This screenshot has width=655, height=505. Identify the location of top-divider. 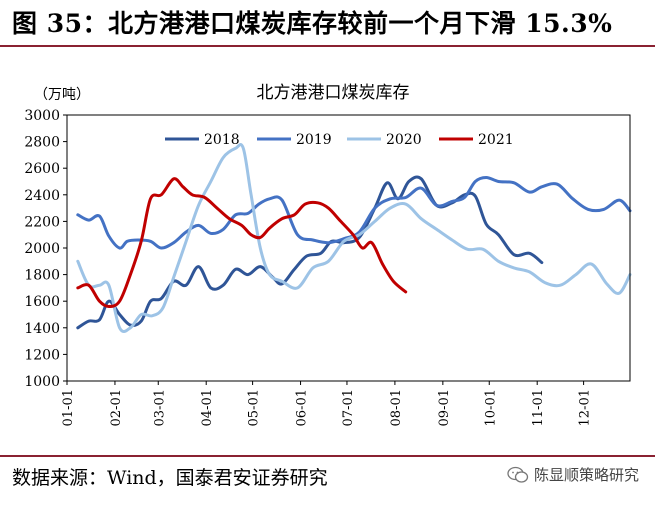
(327, 46).